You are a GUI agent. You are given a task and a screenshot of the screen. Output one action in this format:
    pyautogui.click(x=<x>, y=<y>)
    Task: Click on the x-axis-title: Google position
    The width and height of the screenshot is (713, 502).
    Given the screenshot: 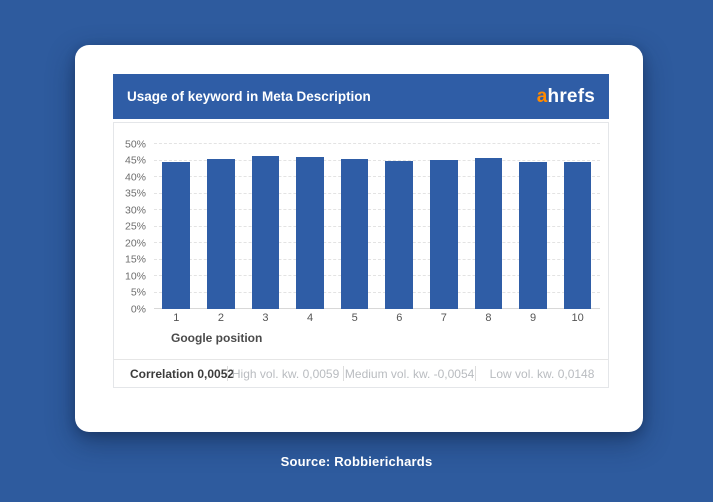 What is the action you would take?
    pyautogui.click(x=217, y=338)
    